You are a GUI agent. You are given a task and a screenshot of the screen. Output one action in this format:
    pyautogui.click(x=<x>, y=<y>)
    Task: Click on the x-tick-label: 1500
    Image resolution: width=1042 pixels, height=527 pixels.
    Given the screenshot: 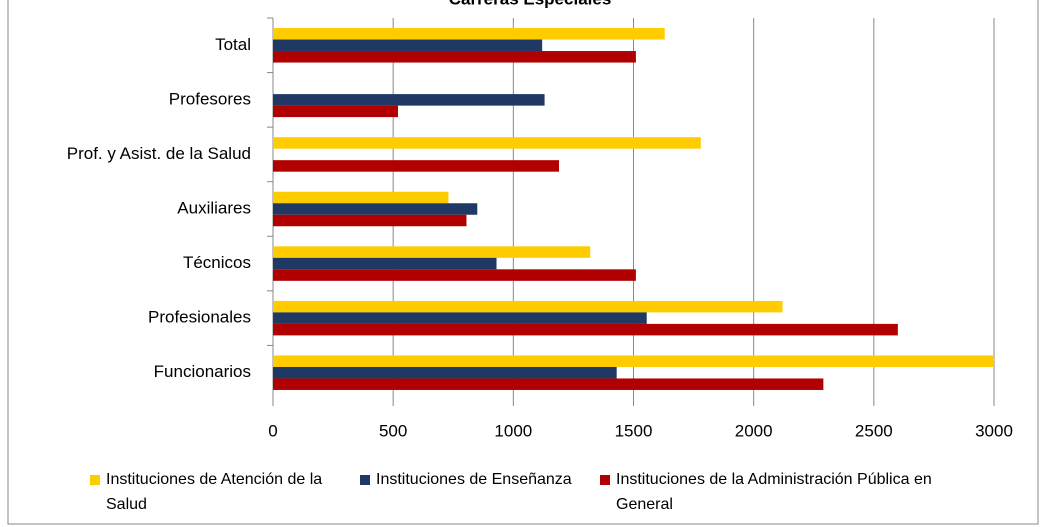 What is the action you would take?
    pyautogui.click(x=634, y=430)
    